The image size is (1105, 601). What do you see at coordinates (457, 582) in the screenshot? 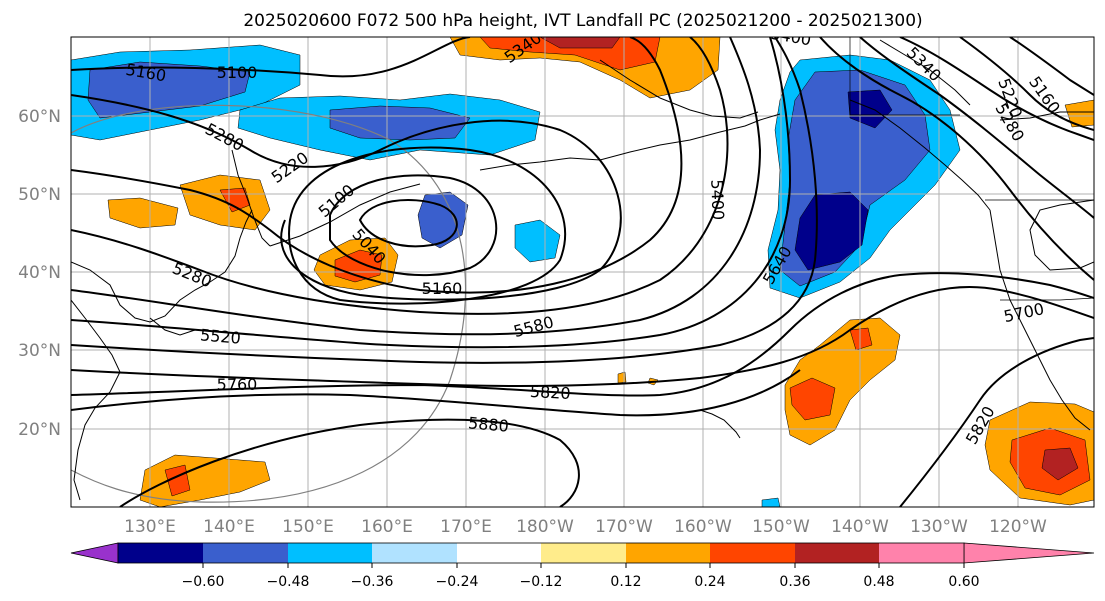
I see `colorbar-tick-label: −0.24` at bounding box center [457, 582].